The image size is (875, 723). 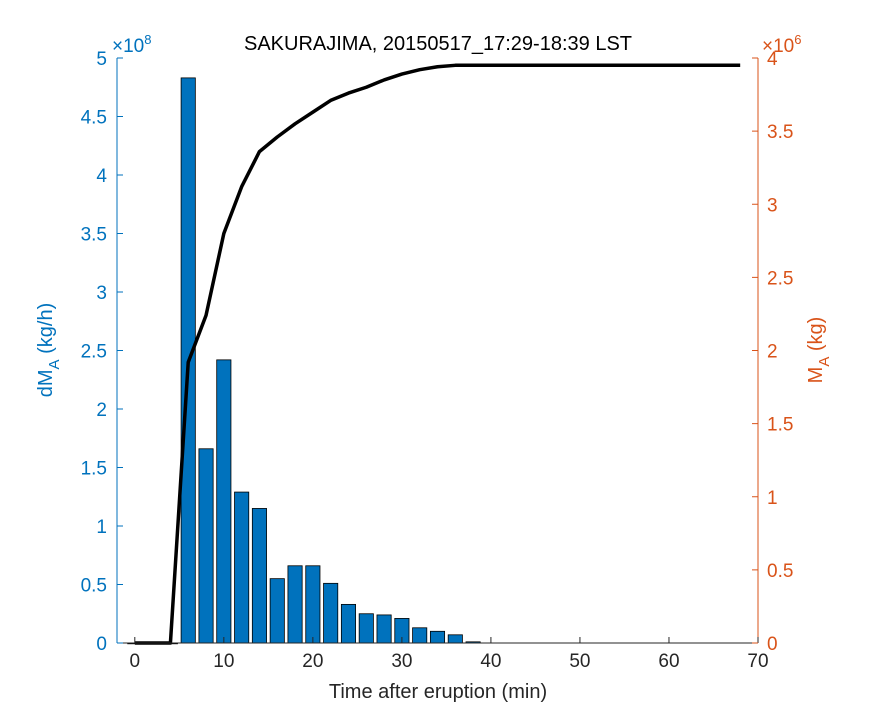 I want to click on left-tick-label: 3.5, so click(x=94, y=235).